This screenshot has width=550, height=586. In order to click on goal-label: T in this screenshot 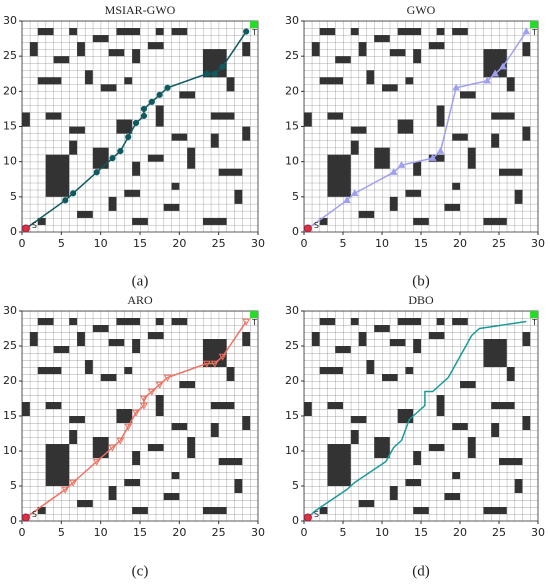, I will do `click(254, 32)`.